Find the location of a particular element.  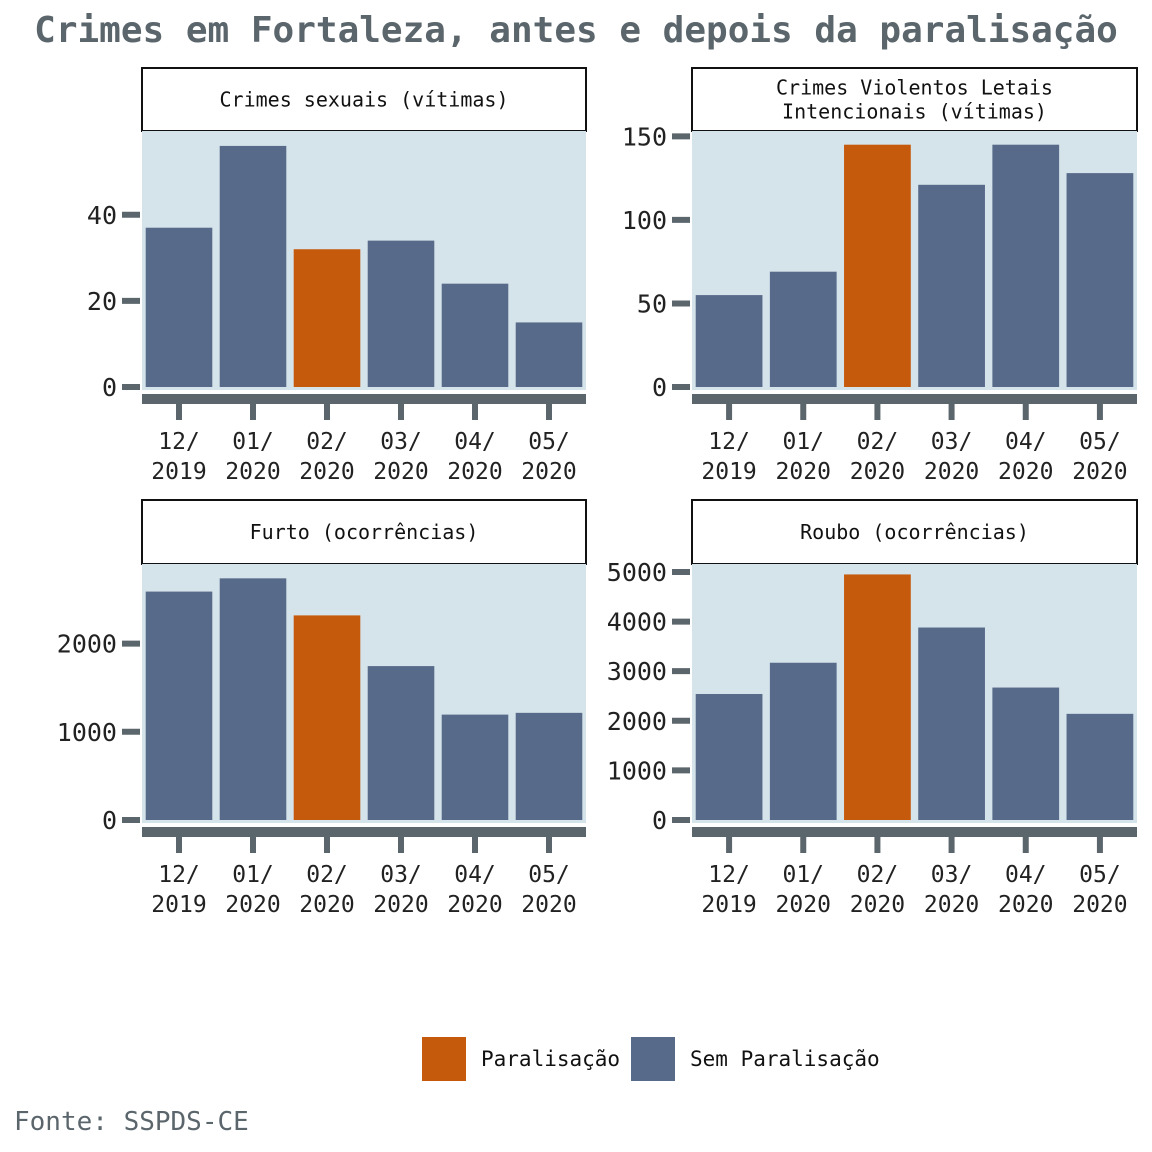

panel-title: Roubo (ocorrências) is located at coordinates (914, 532).